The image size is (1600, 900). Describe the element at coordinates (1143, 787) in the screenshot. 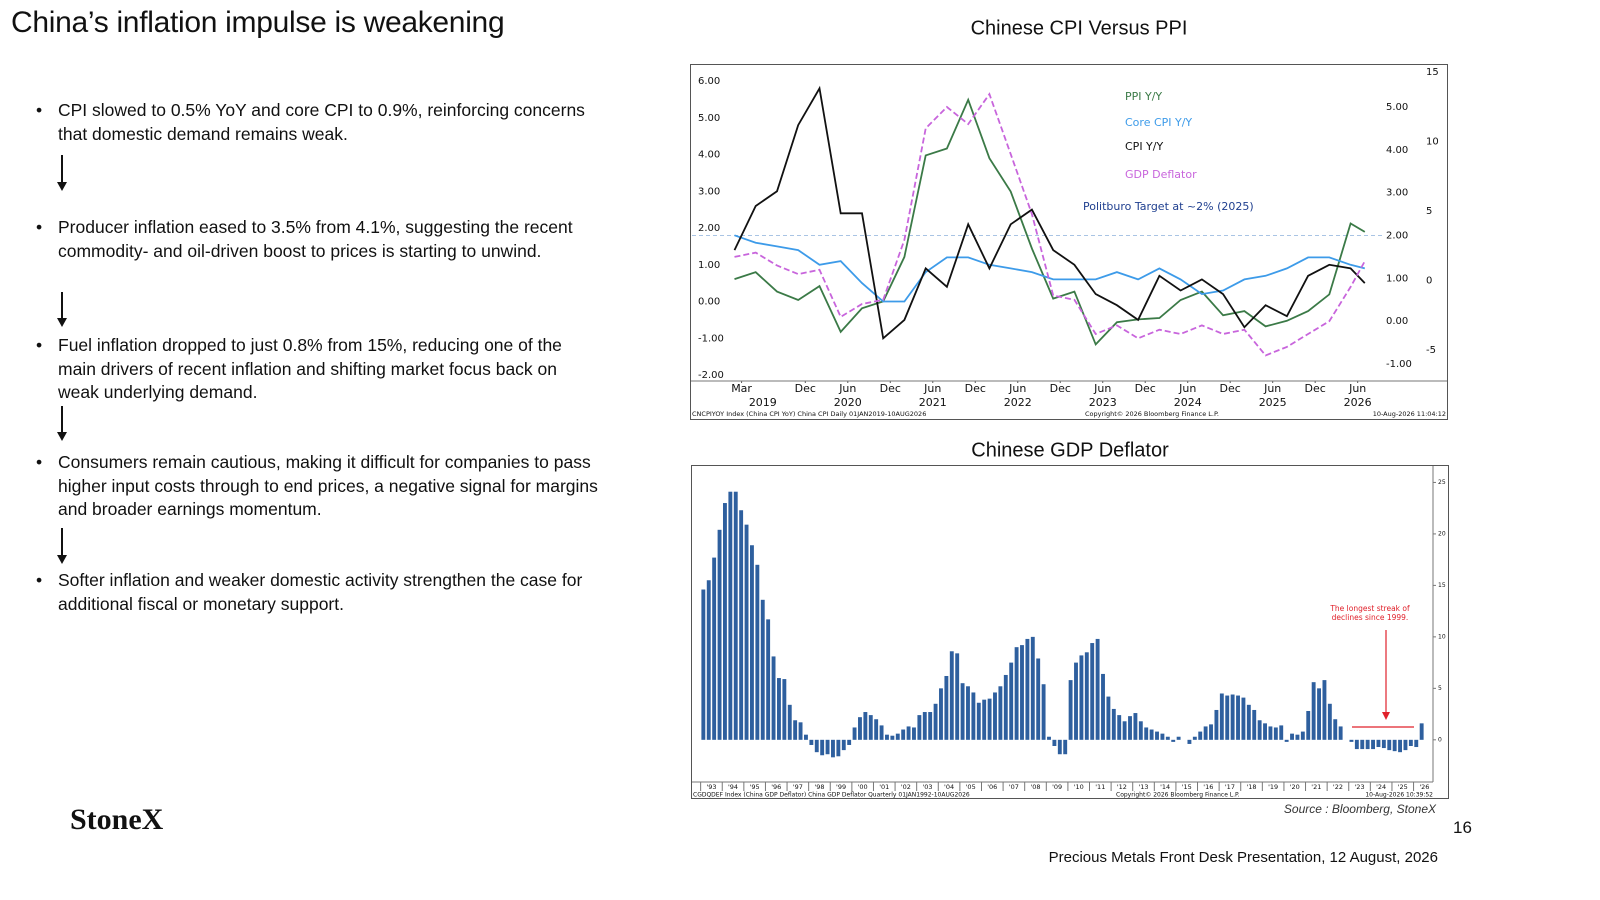

I see `x-tick-label: '13` at that location.